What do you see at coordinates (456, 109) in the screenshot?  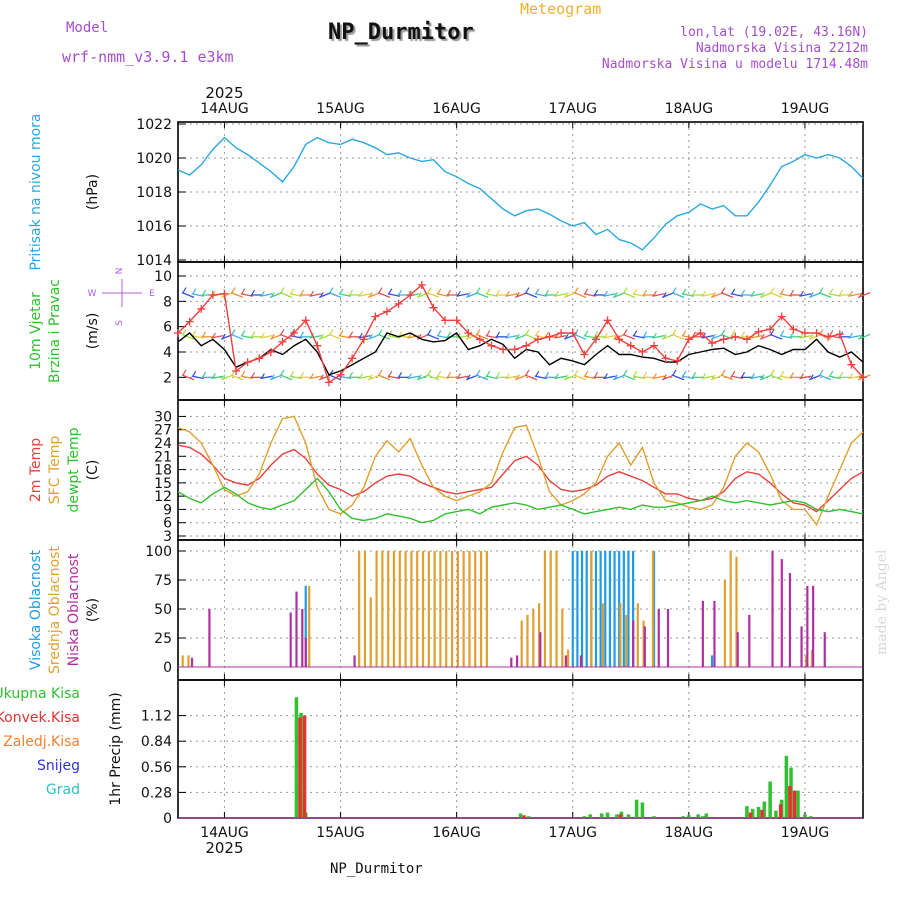 I see `top-date-tick-label: 16AUG` at bounding box center [456, 109].